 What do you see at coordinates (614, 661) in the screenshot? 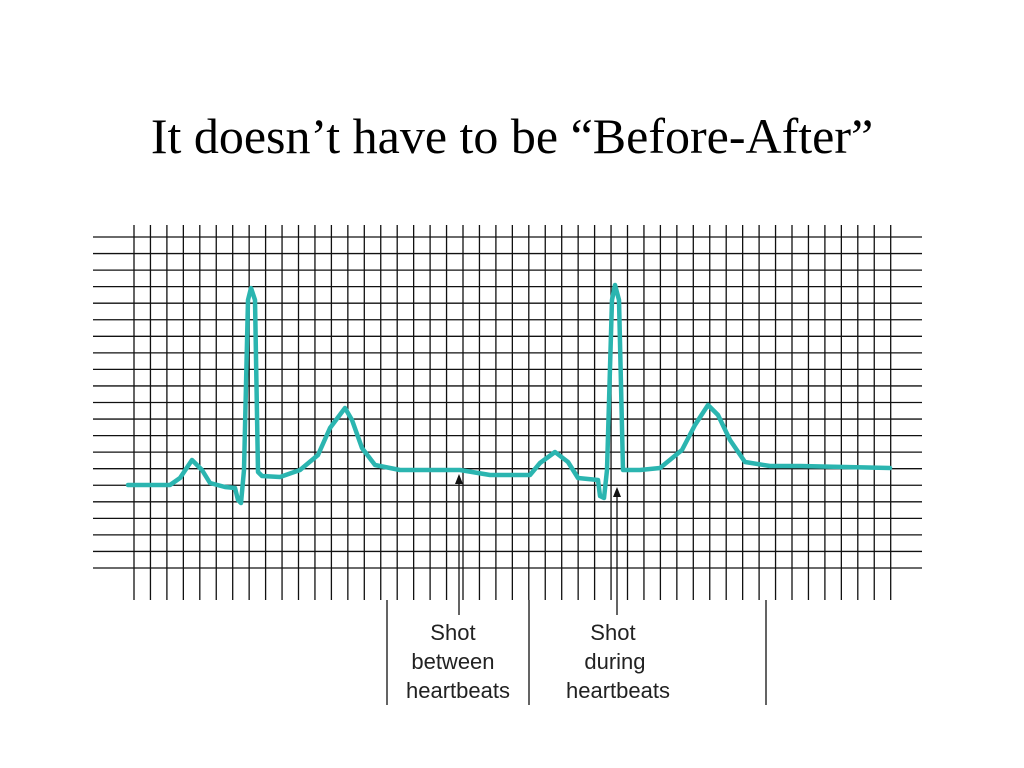
I see `annotation-line: during` at bounding box center [614, 661].